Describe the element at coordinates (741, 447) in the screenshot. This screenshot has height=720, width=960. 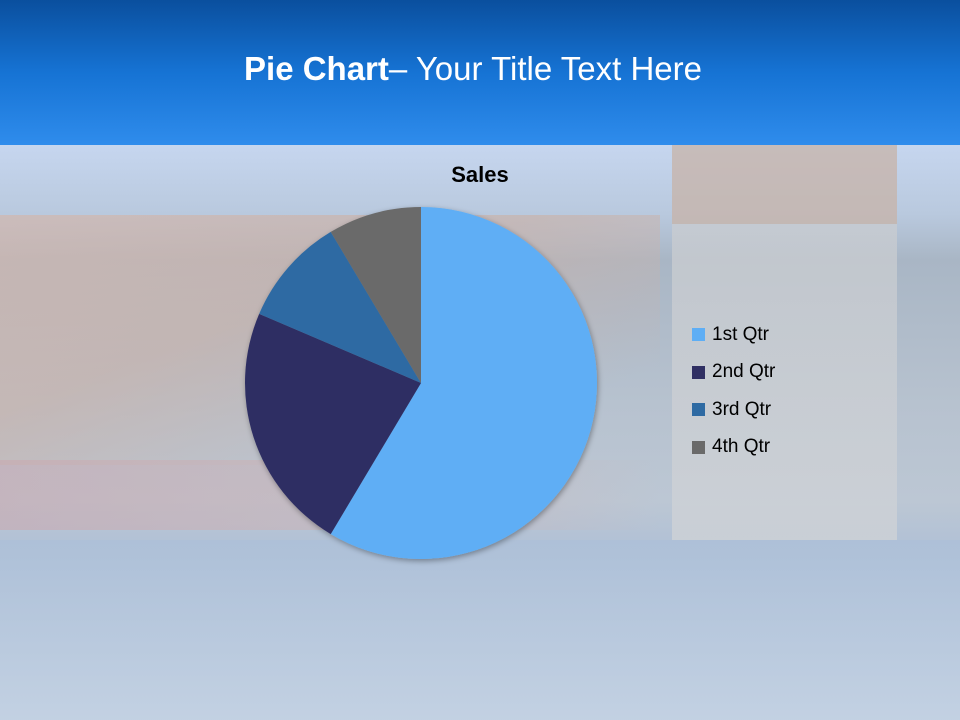
I see `legend-label: 4th Qtr` at that location.